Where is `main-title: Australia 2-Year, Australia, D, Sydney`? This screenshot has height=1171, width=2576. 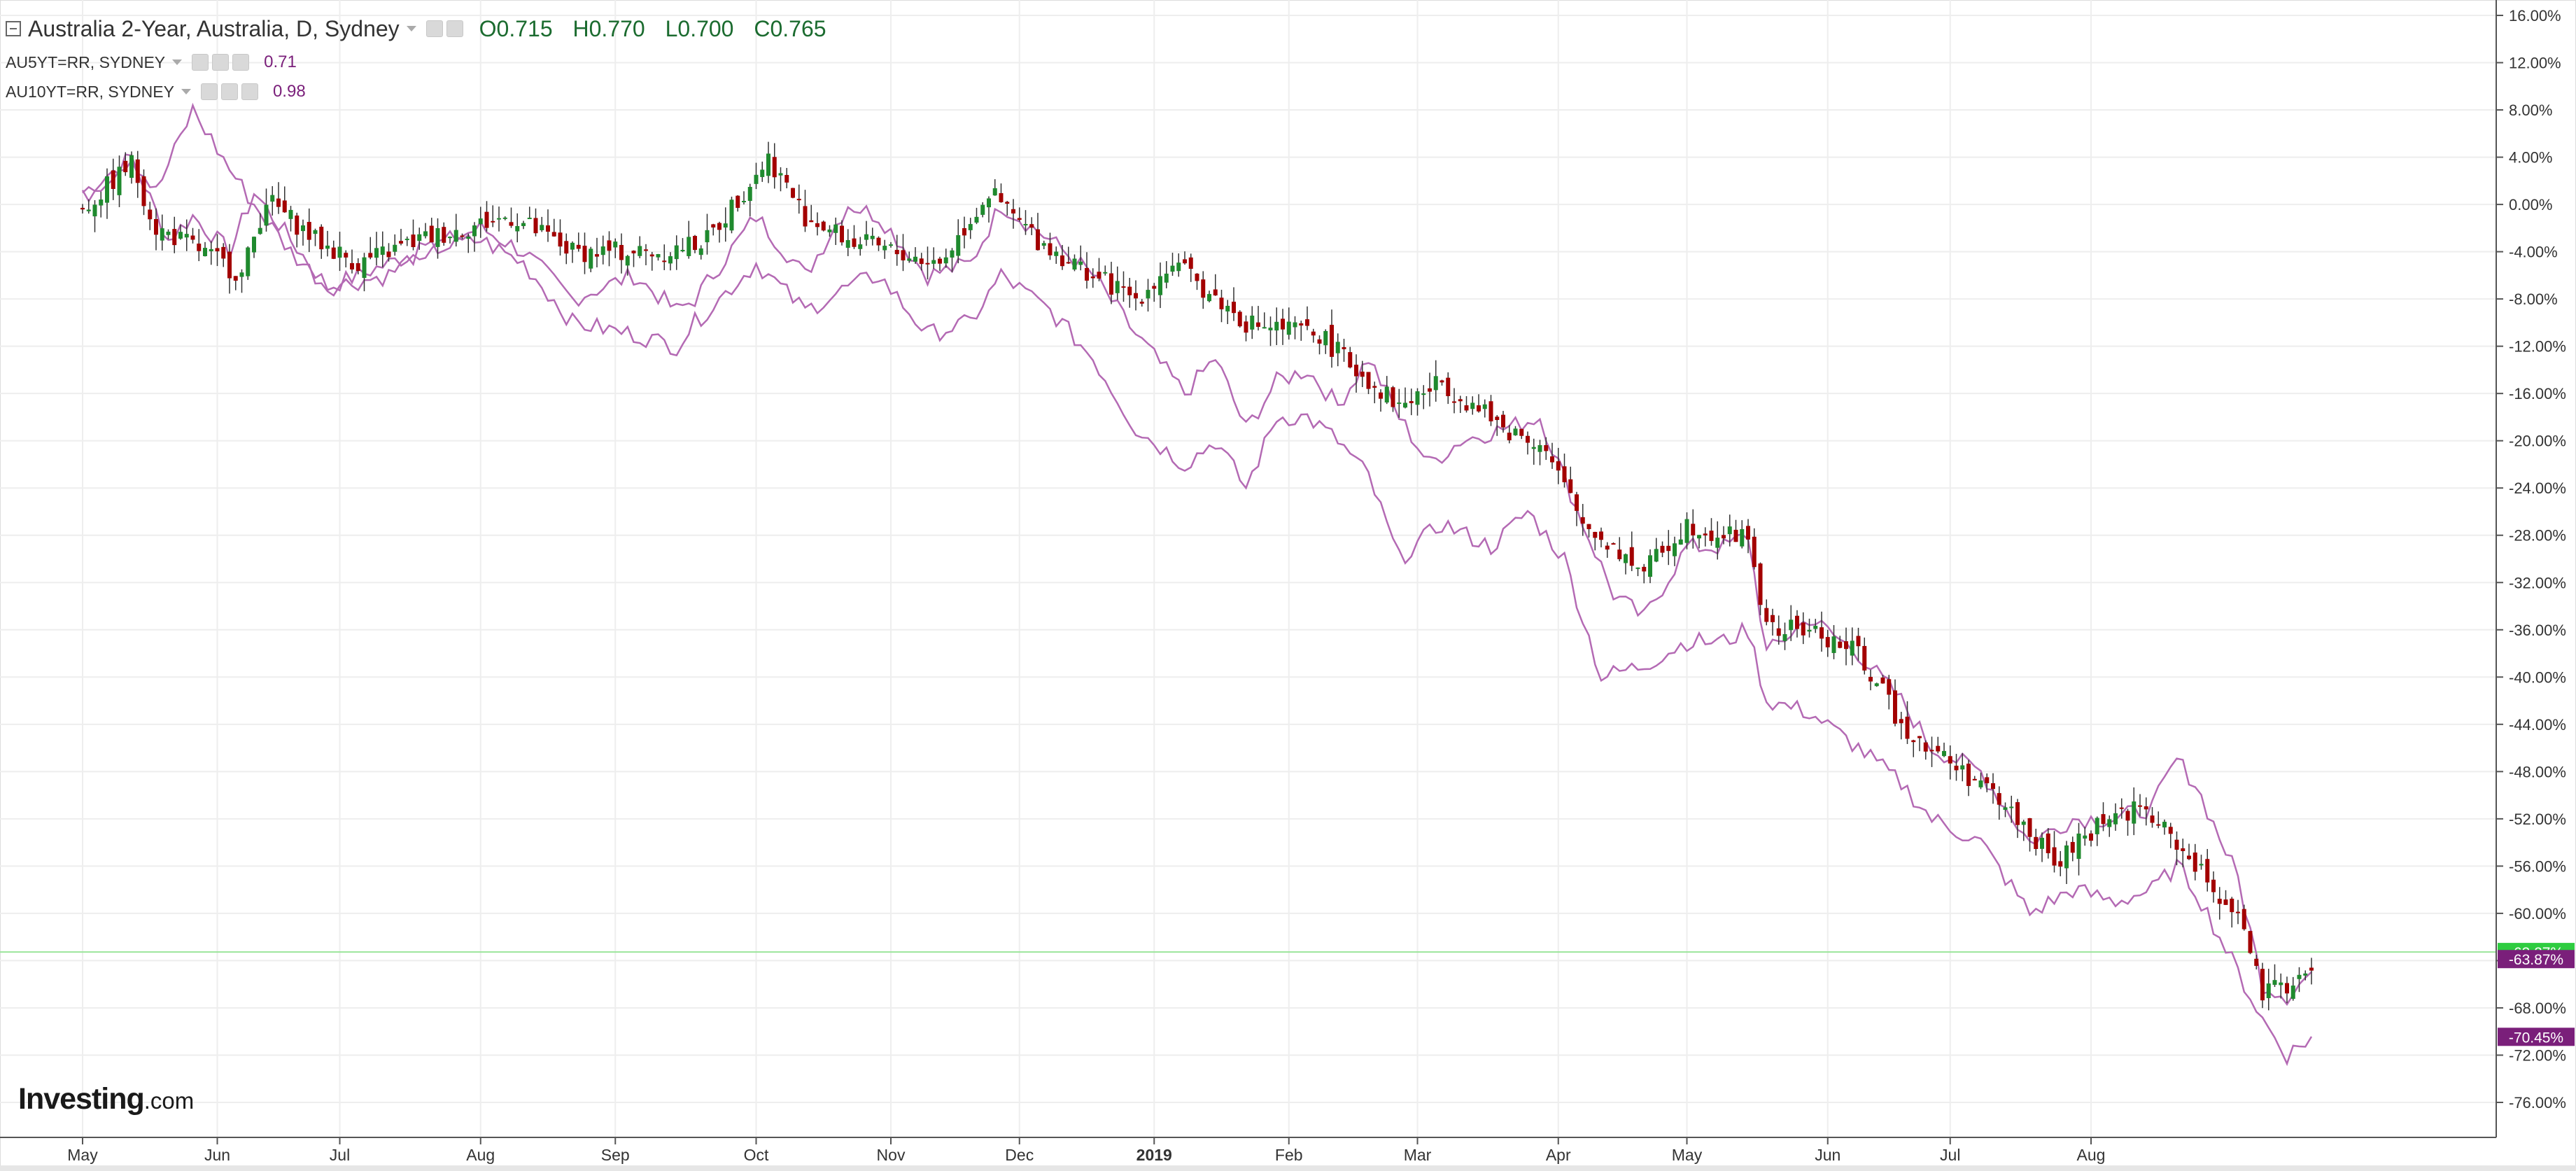
main-title: Australia 2-Year, Australia, D, Sydney is located at coordinates (214, 28).